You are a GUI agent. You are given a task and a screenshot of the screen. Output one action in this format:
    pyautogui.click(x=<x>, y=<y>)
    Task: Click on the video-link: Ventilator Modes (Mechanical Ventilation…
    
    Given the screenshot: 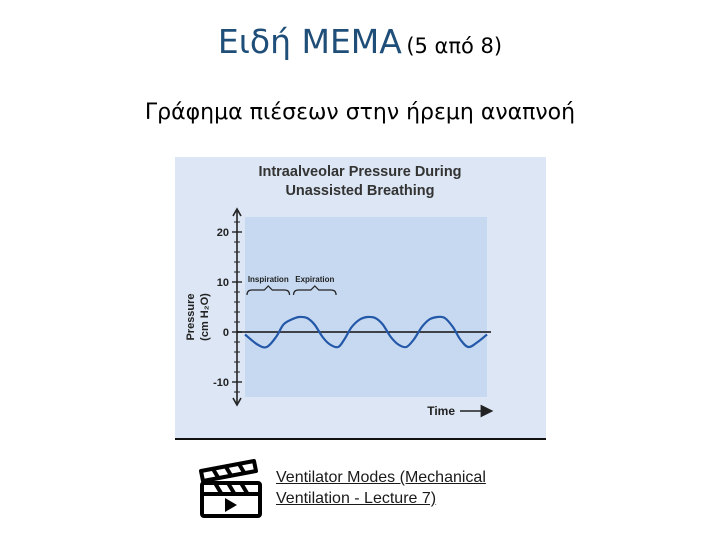 What is the action you would take?
    pyautogui.click(x=406, y=488)
    